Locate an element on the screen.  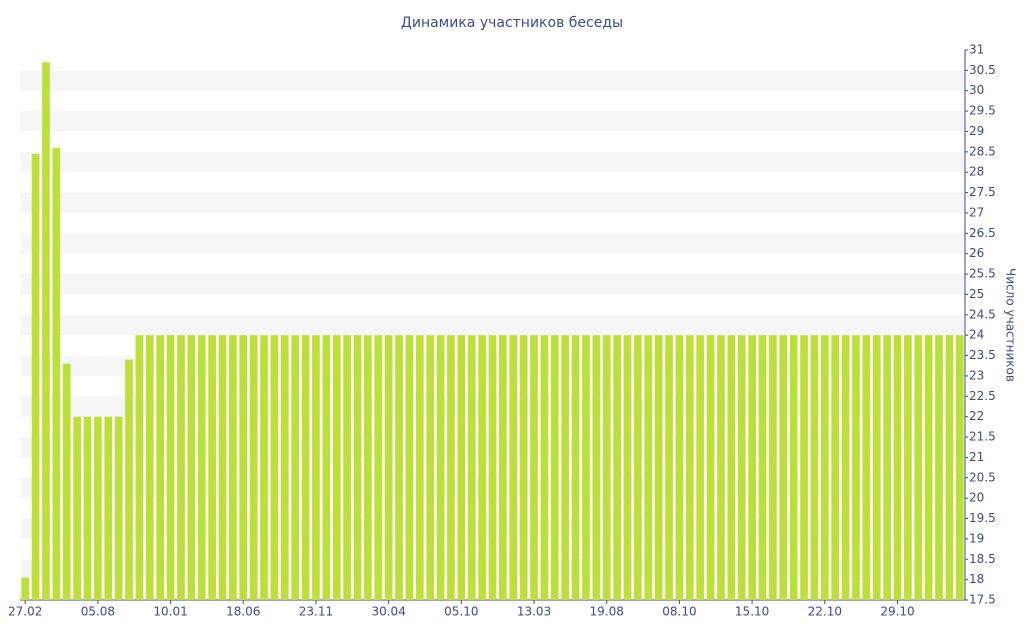
x-tick-label: 13.03 is located at coordinates (534, 612).